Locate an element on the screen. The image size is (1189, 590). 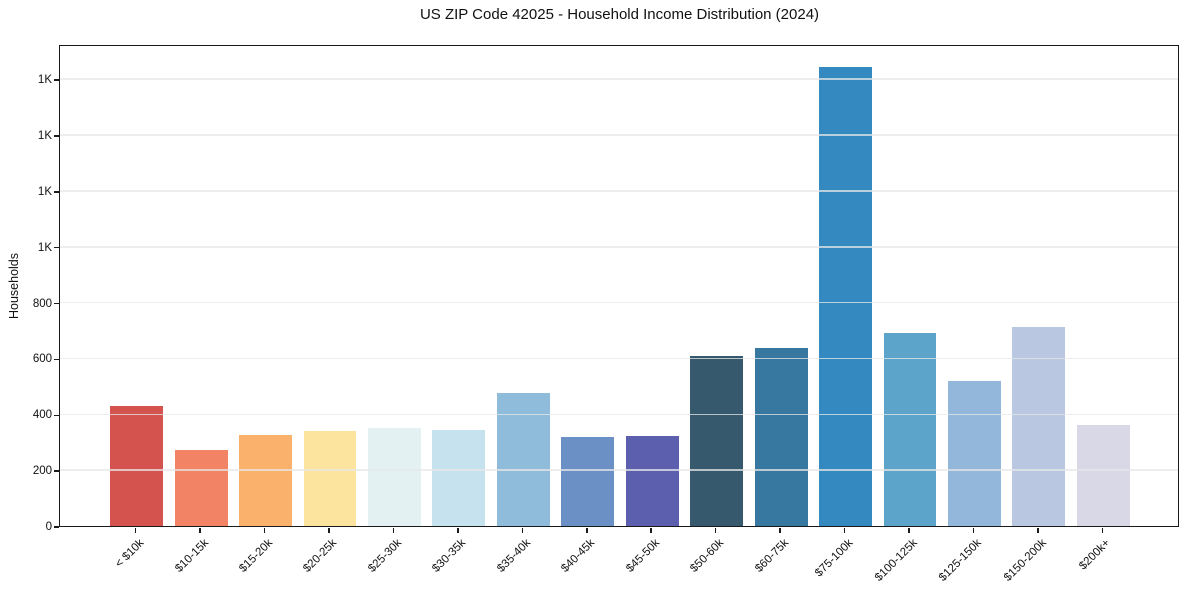
x-tick-label: $25-30k is located at coordinates (385, 556).